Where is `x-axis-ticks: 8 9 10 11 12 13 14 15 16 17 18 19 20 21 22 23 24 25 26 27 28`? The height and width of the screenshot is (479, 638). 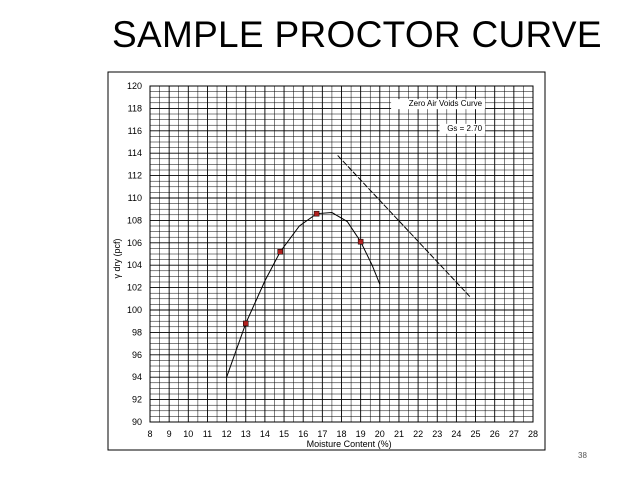
x-axis-ticks: 8 9 10 11 12 13 14 15 16 17 18 19 20 21 22 23 24 25 26 27 28 is located at coordinates (342, 434).